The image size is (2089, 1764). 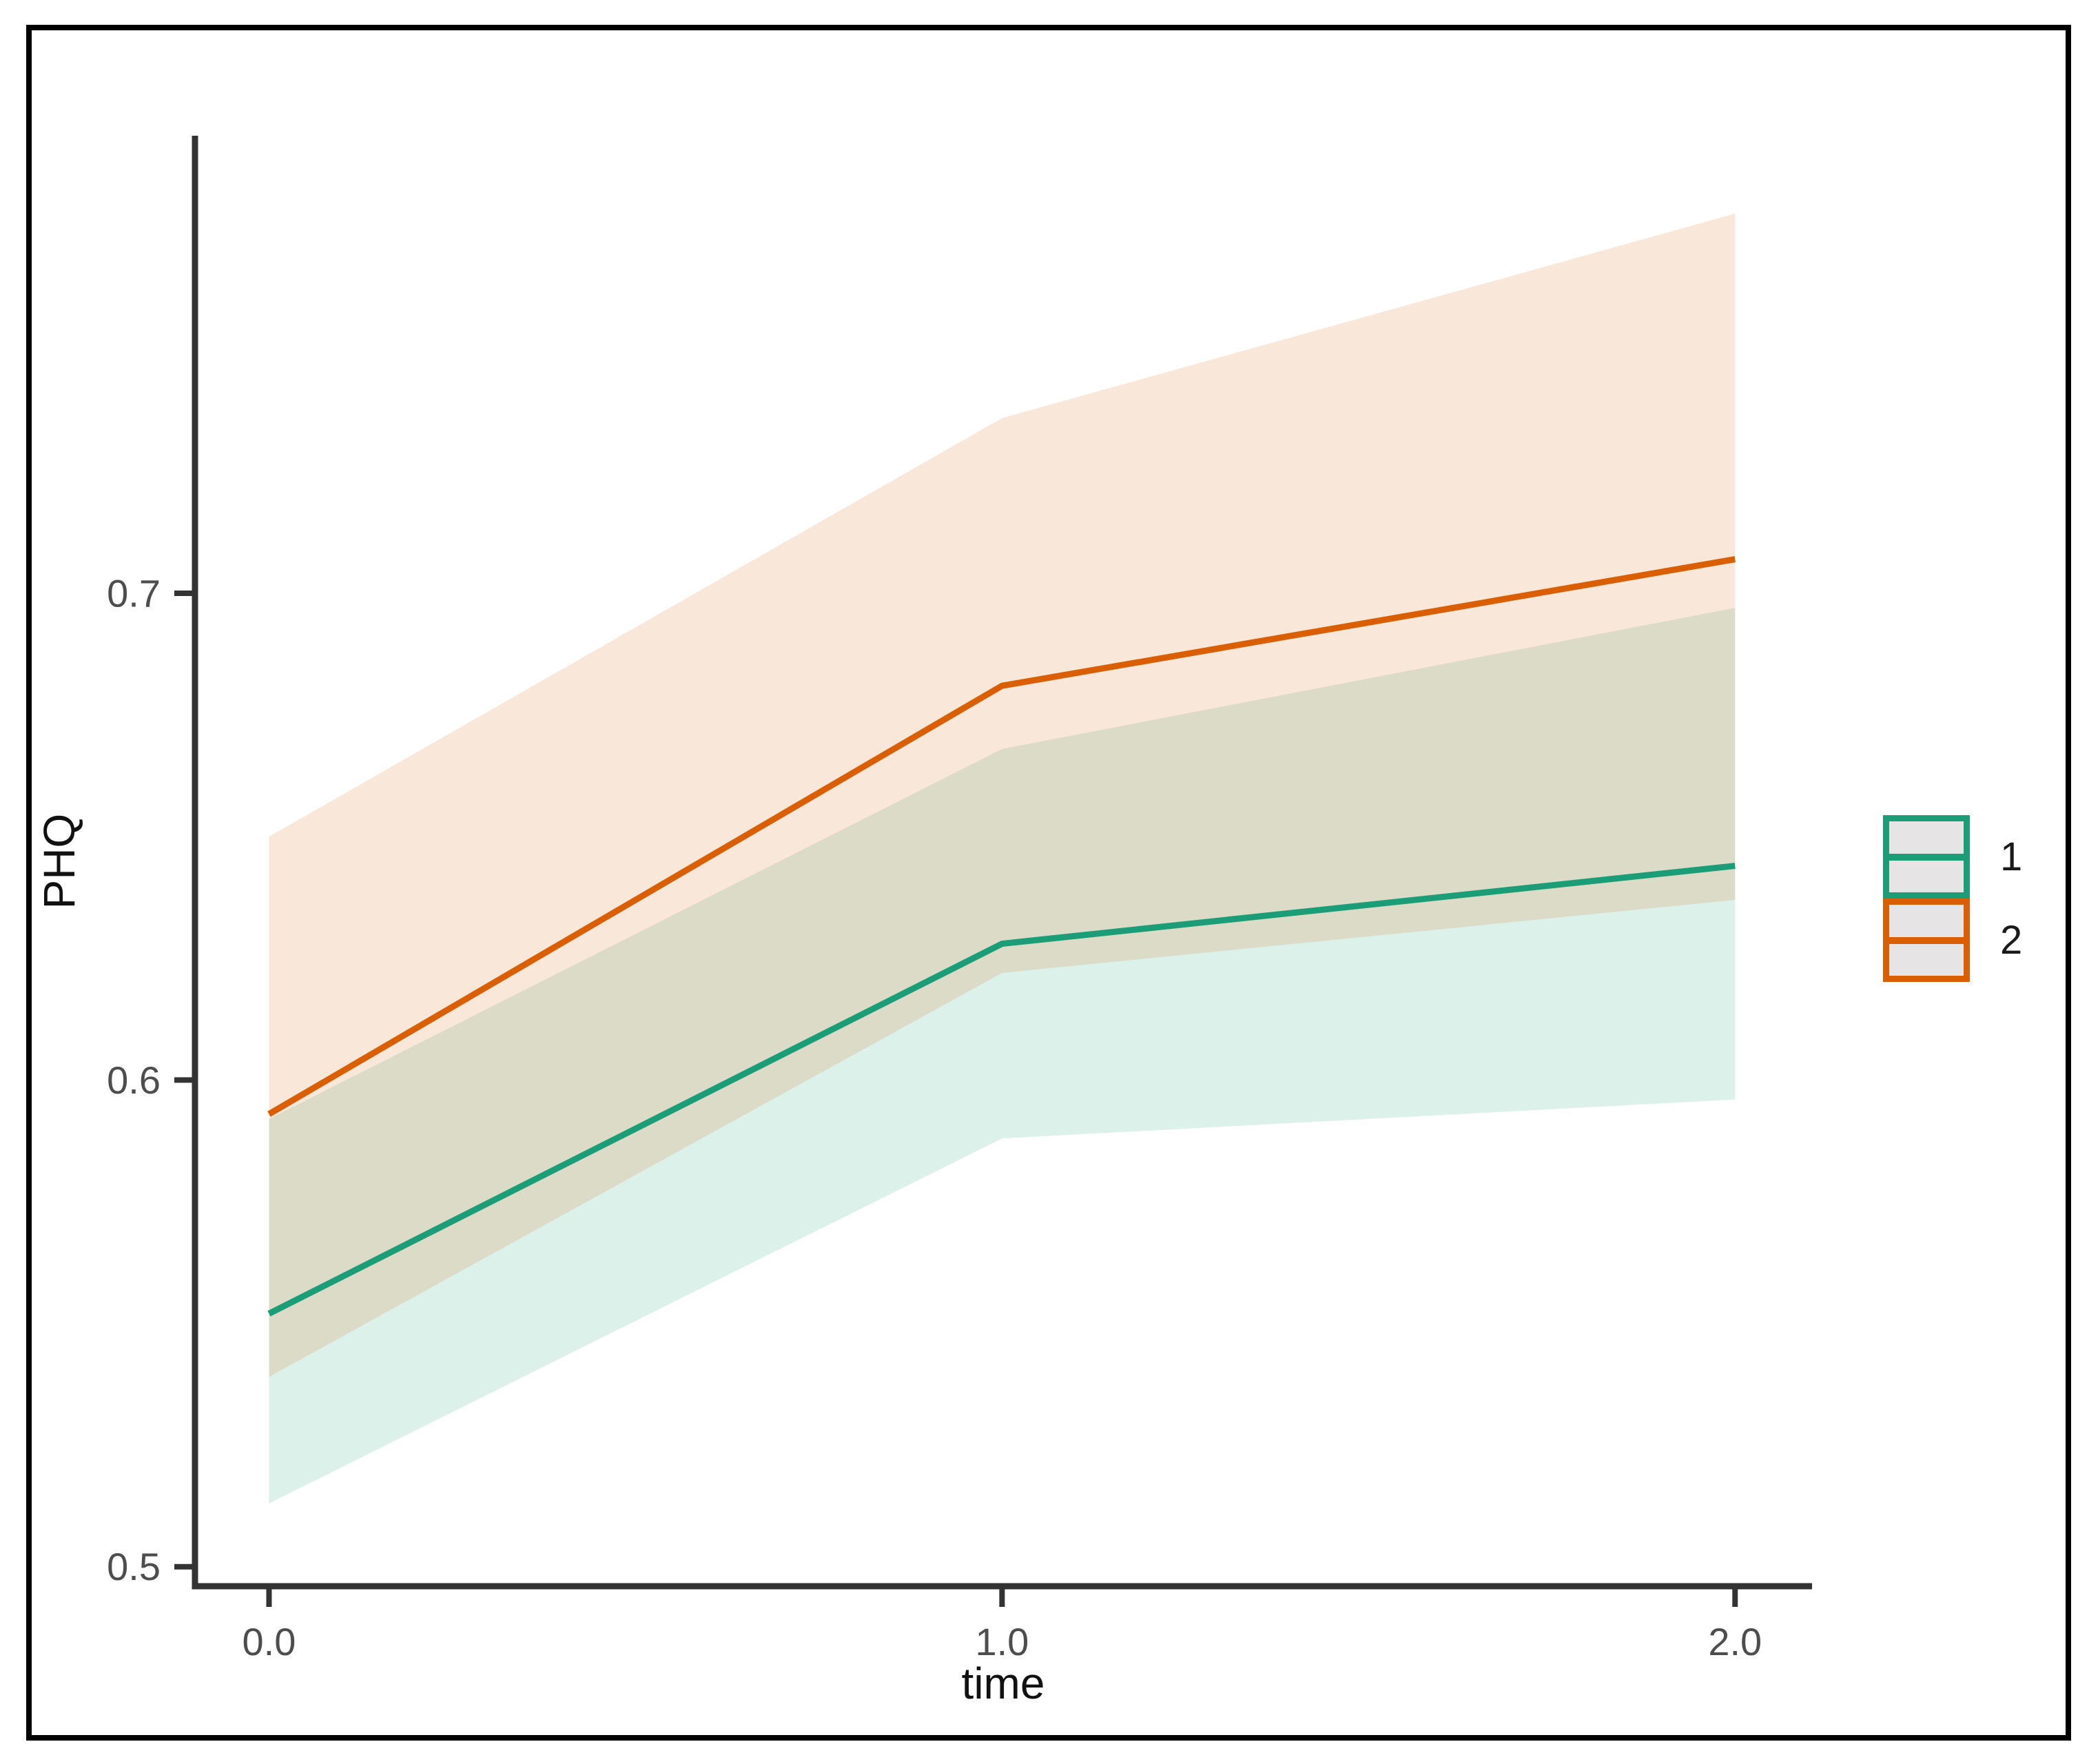 What do you see at coordinates (2011, 856) in the screenshot?
I see `legend-label-series-1: 1` at bounding box center [2011, 856].